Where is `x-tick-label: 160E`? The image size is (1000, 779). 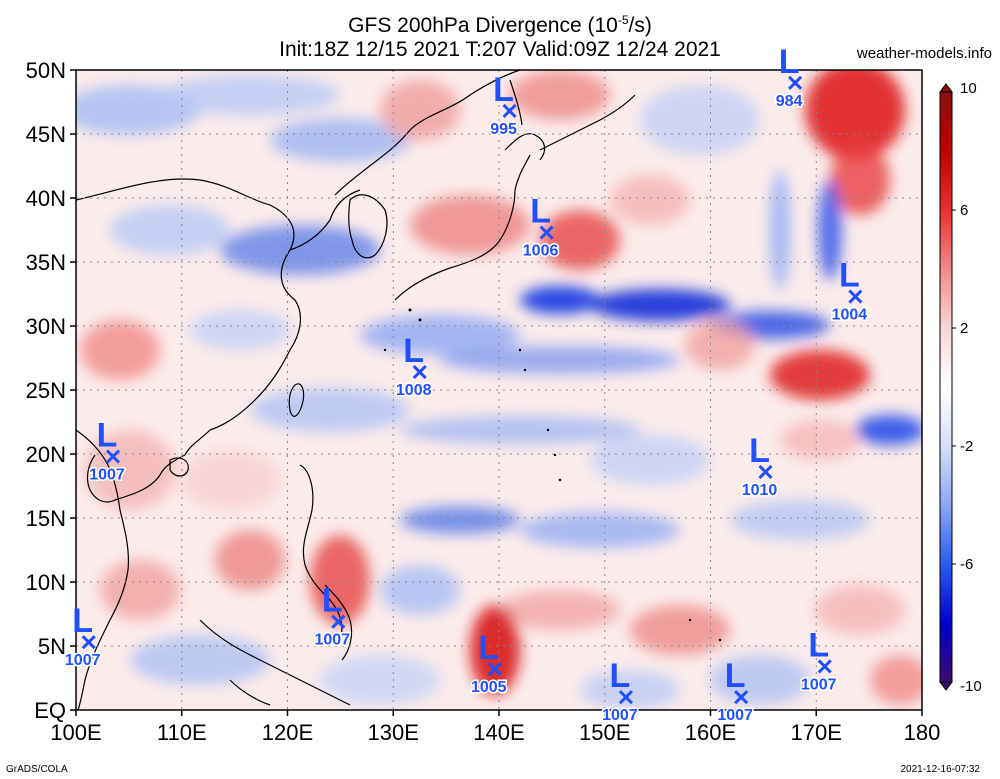
x-tick-label: 160E is located at coordinates (710, 732).